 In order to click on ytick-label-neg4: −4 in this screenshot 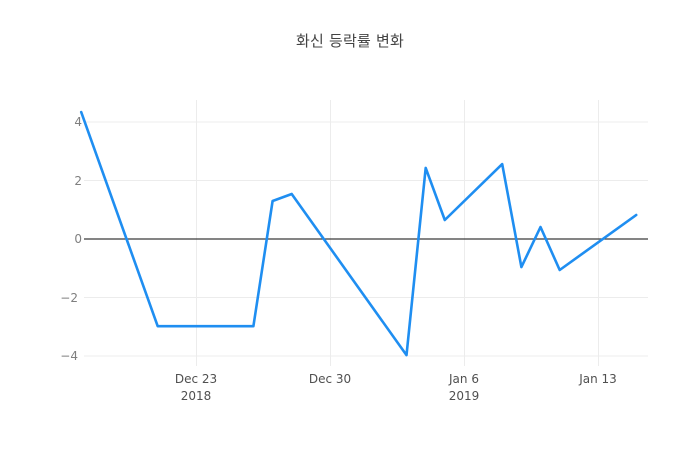, I will do `click(69, 356)`.